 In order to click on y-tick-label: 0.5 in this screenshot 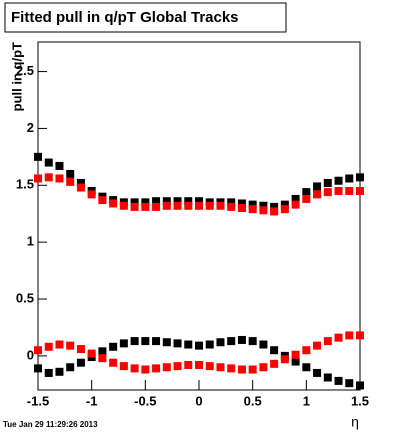, I will do `click(25, 297)`.